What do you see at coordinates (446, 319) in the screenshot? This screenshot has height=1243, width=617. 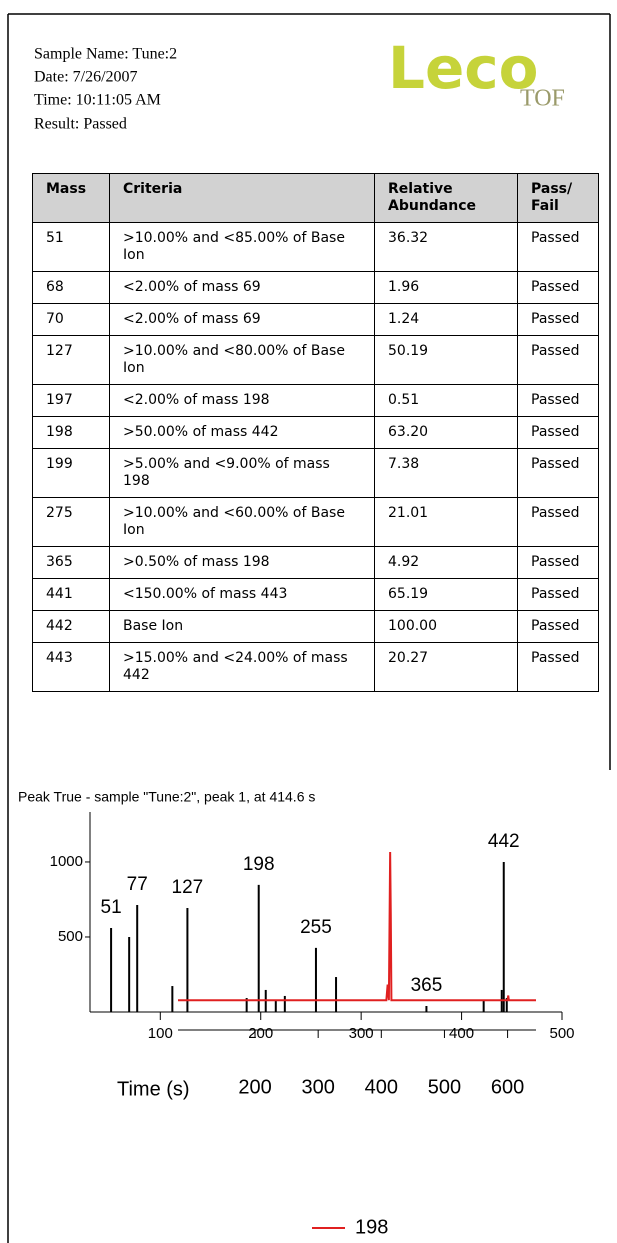 I see `table-cell: 1.24` at bounding box center [446, 319].